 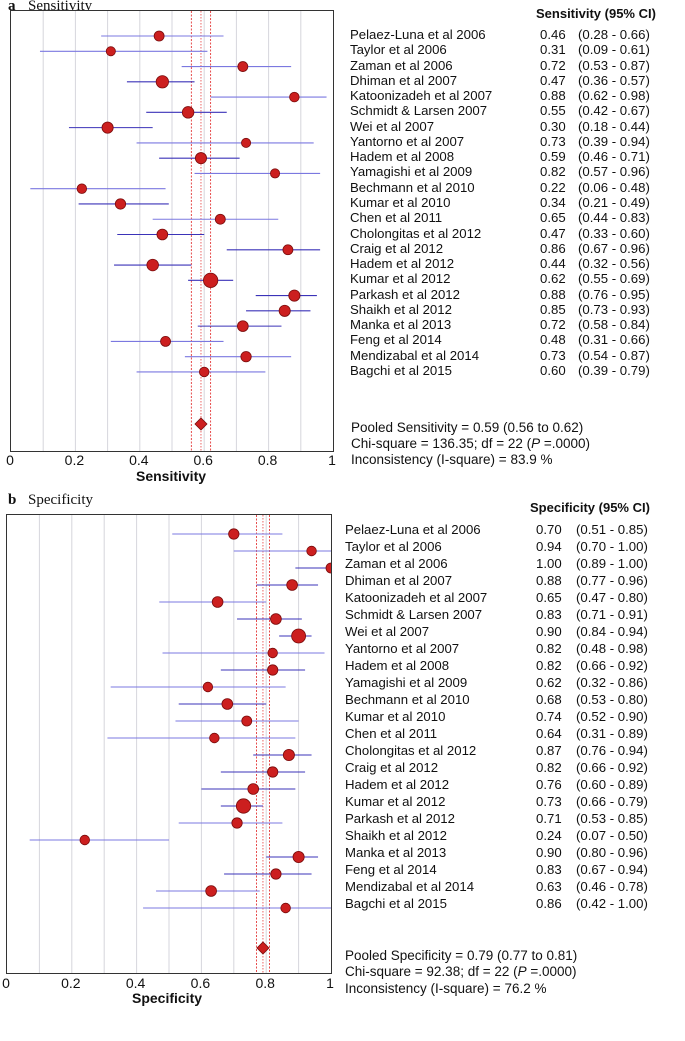 I want to click on study-ci: (0.42 - 1.00), so click(x=612, y=903).